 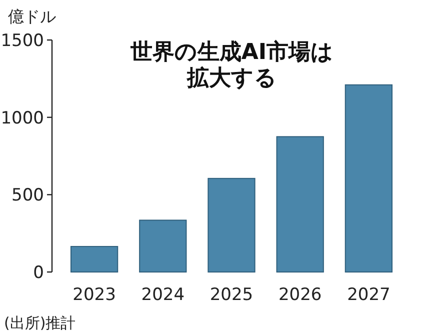 I want to click on y-tick-label: 1000, so click(x=22, y=118).